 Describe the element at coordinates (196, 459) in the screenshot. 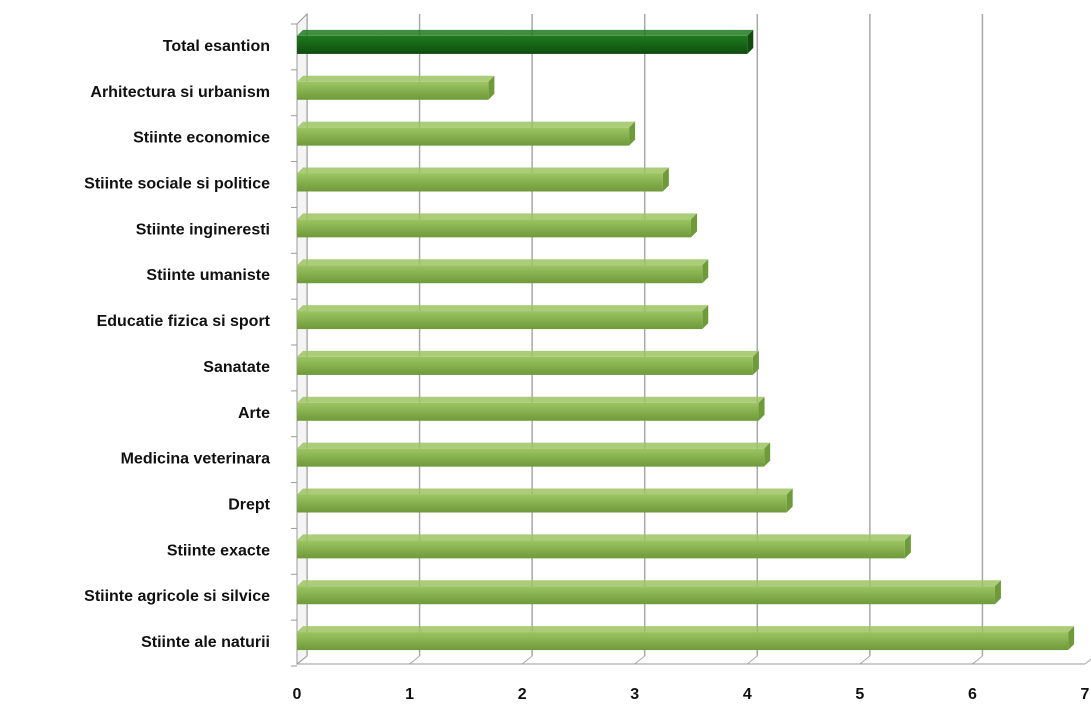

I see `category-label: Medicina veterinara` at that location.